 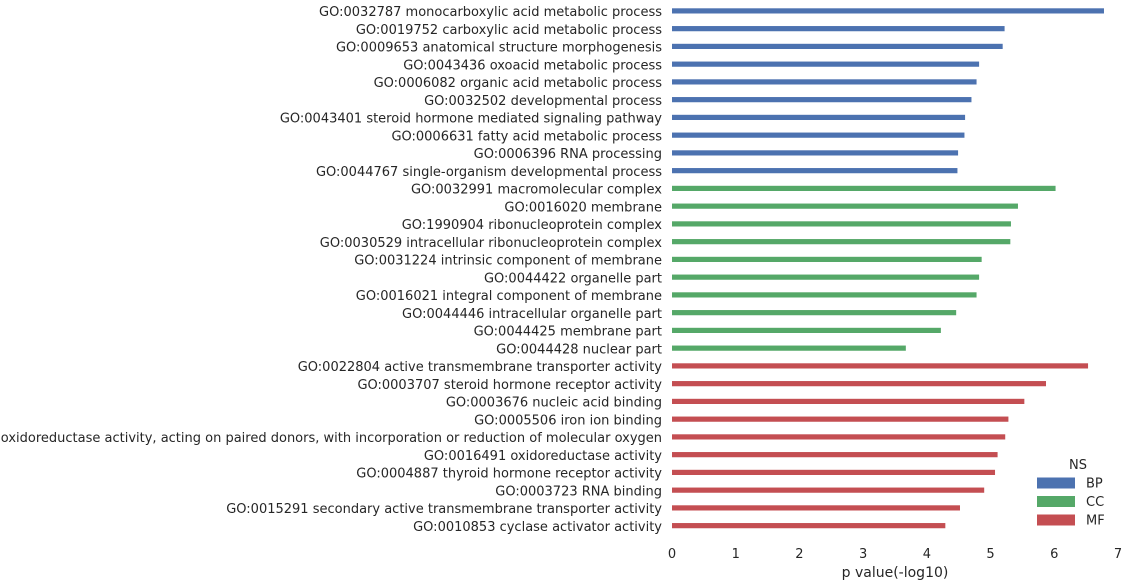 I want to click on category-label: GO:0016020 membrane, so click(x=583, y=207).